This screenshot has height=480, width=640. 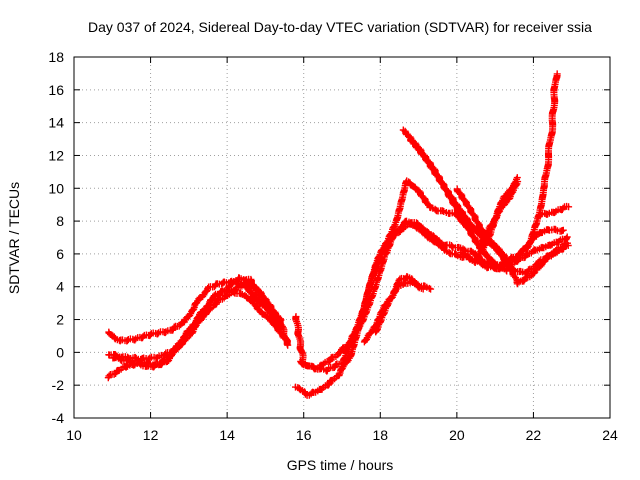 I want to click on x-axis-title: GPS time / hours, so click(x=340, y=465).